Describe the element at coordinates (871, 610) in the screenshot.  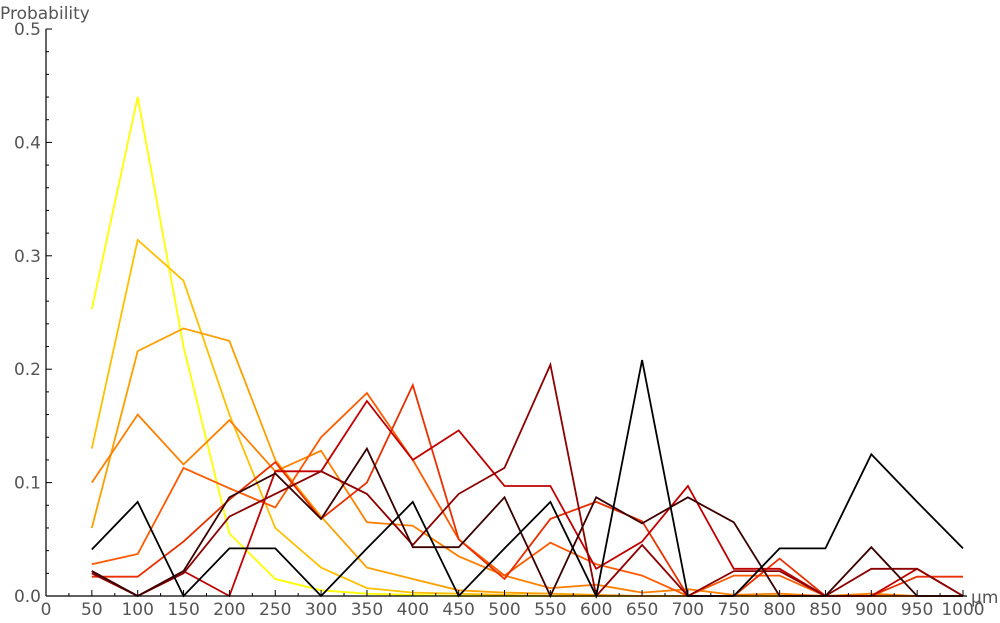
I see `x-tick-label: 900` at that location.